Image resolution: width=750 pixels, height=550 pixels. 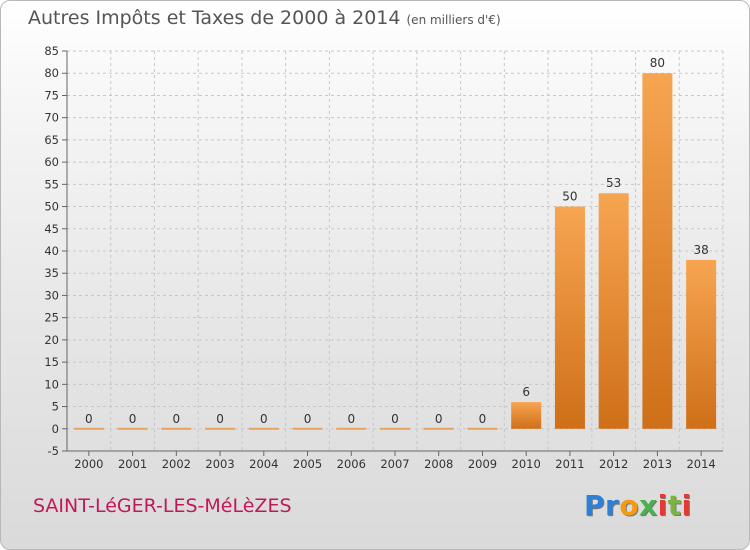 What do you see at coordinates (51, 251) in the screenshot?
I see `y-tick-label: 40` at bounding box center [51, 251].